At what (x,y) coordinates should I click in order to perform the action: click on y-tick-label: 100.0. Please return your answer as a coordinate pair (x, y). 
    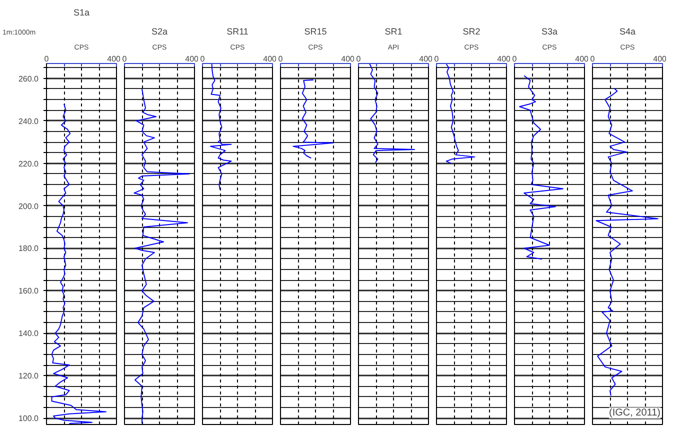
    Looking at the image, I should click on (29, 419).